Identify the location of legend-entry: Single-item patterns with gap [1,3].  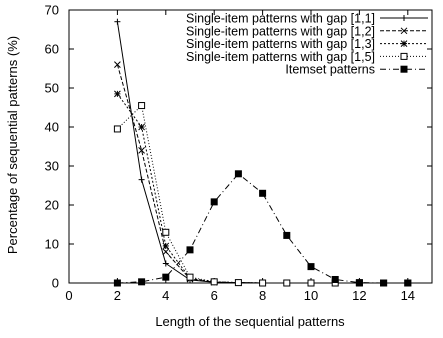
(307, 44).